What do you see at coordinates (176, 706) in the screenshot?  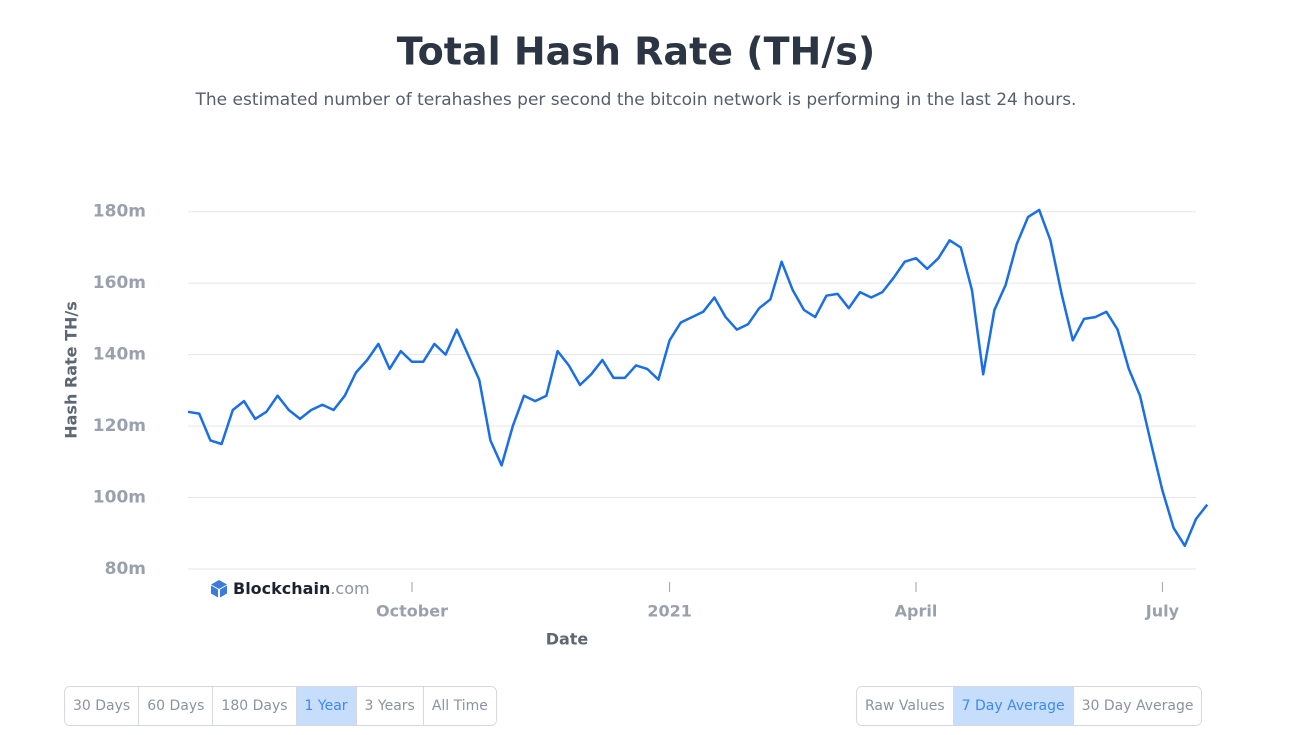 I see `range-button: 60 Days` at bounding box center [176, 706].